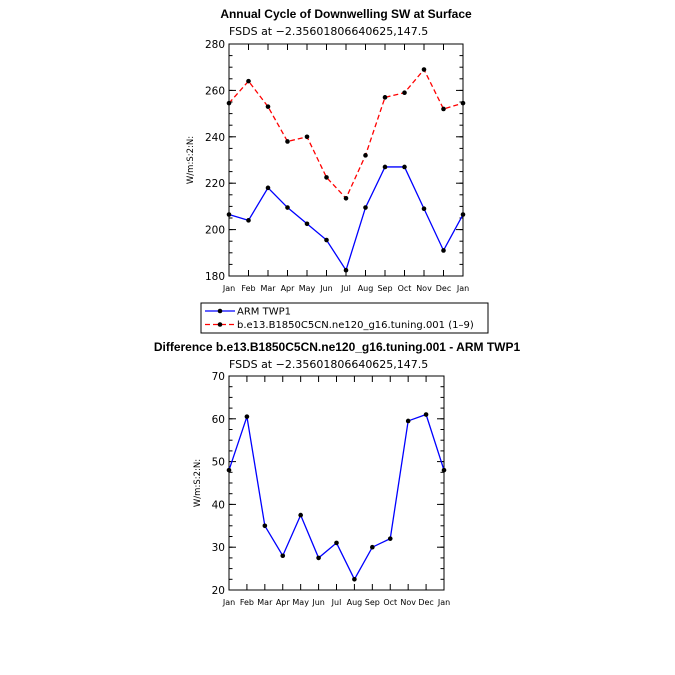 The width and height of the screenshot is (675, 675). What do you see at coordinates (215, 231) in the screenshot?
I see `y-tick-label: 200` at bounding box center [215, 231].